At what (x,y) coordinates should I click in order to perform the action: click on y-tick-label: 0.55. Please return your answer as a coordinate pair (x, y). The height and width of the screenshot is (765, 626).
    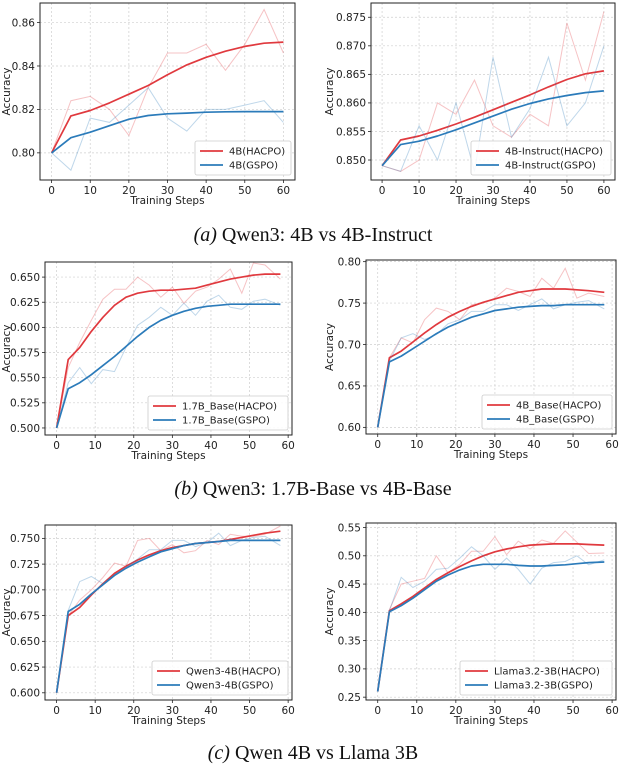
    Looking at the image, I should click on (349, 528).